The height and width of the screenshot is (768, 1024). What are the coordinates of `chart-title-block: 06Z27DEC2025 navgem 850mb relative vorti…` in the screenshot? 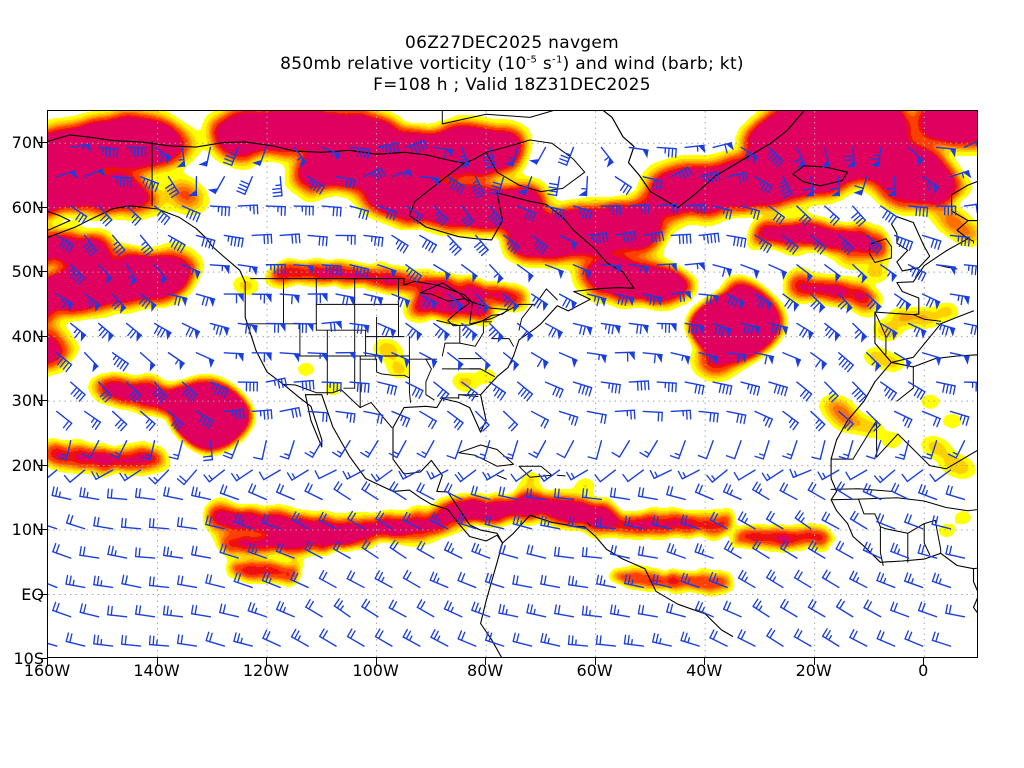 It's located at (512, 64).